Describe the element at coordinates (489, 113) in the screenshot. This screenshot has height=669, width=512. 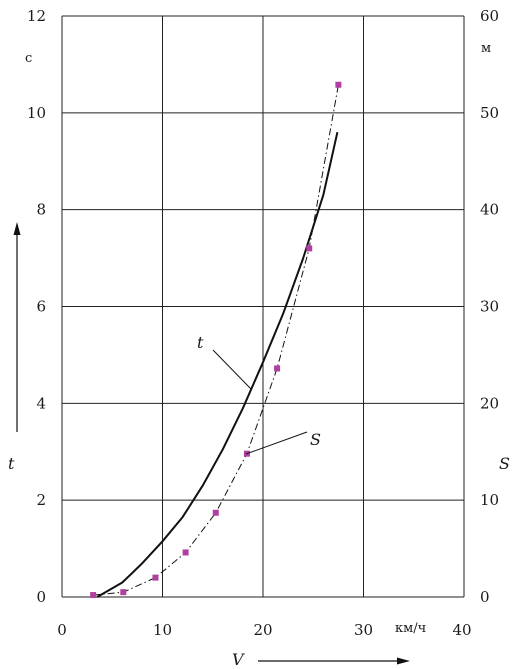
I see `right-tick-label: 50` at that location.